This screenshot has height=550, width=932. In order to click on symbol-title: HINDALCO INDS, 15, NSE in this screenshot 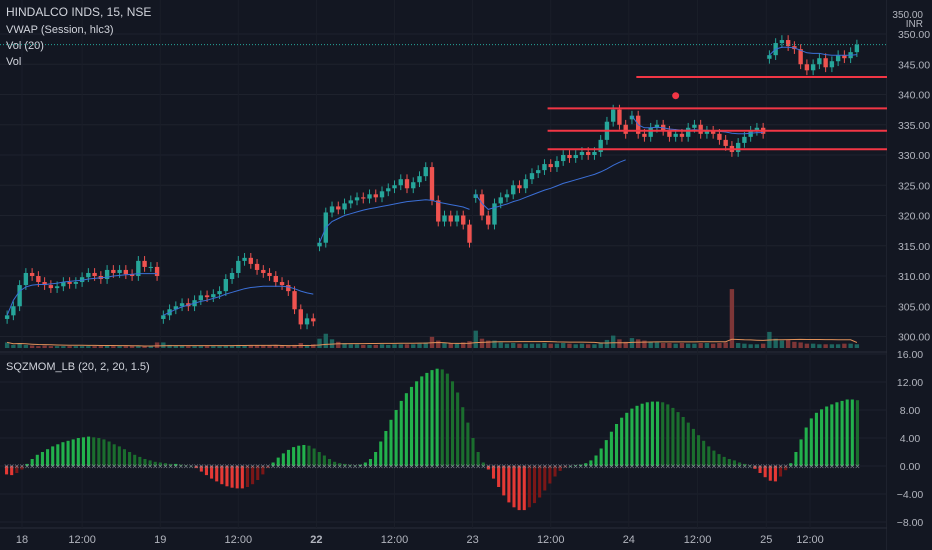, I will do `click(79, 12)`.